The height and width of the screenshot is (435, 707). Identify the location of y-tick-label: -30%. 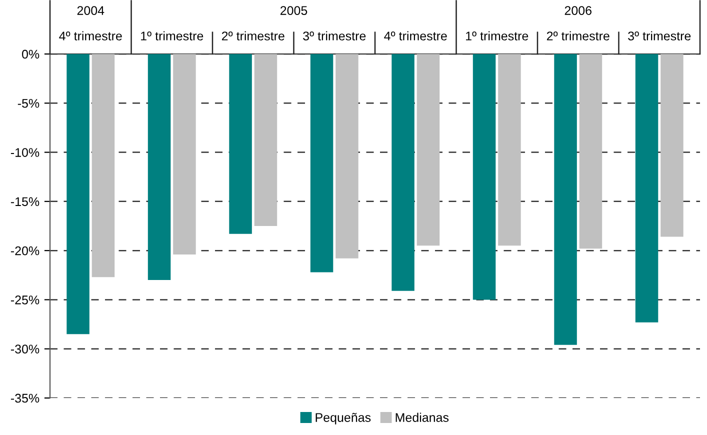
(25, 349).